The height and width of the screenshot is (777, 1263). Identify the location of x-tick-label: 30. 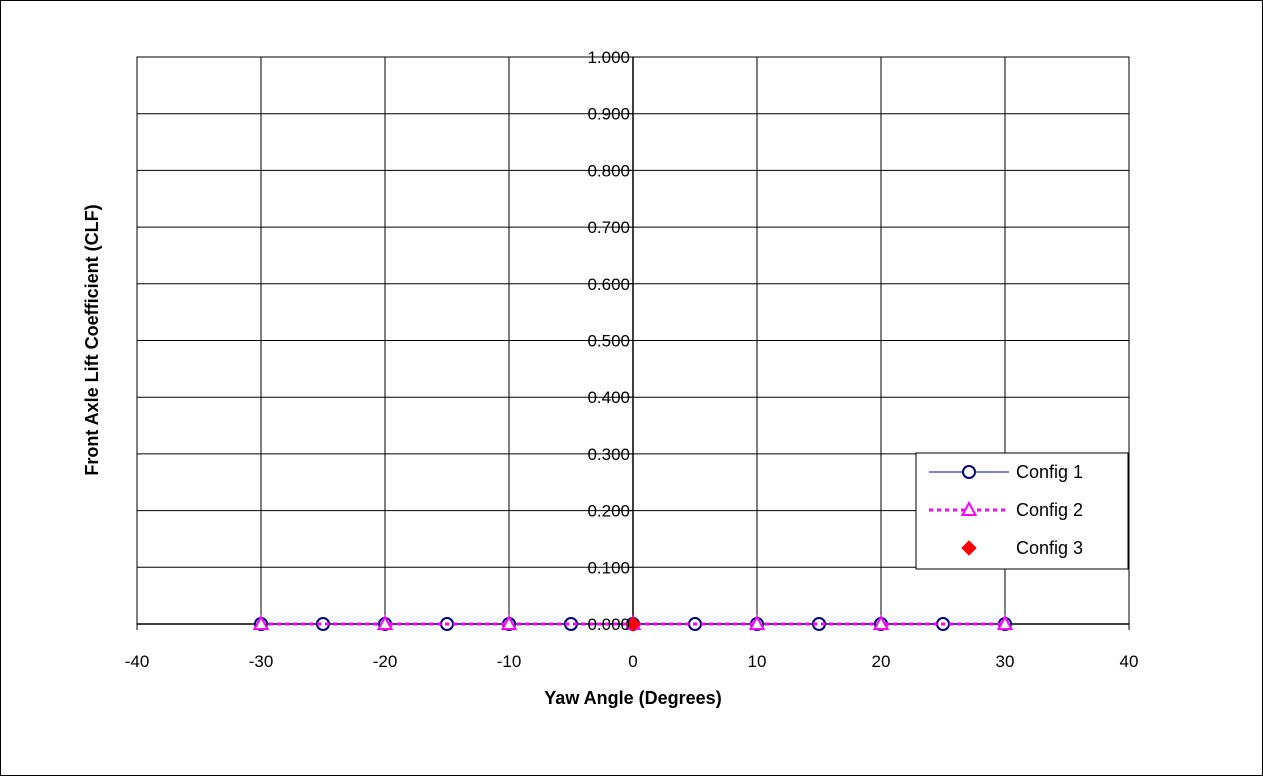
(1005, 661).